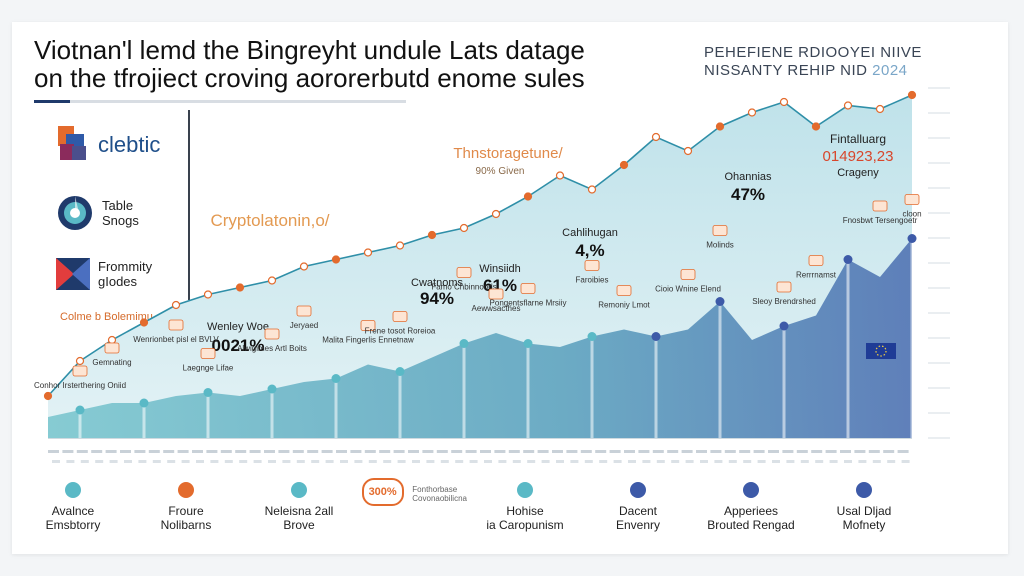 The width and height of the screenshot is (1024, 576). I want to click on legend-item-0: Avalnce Emsbtorry, so click(73, 507).